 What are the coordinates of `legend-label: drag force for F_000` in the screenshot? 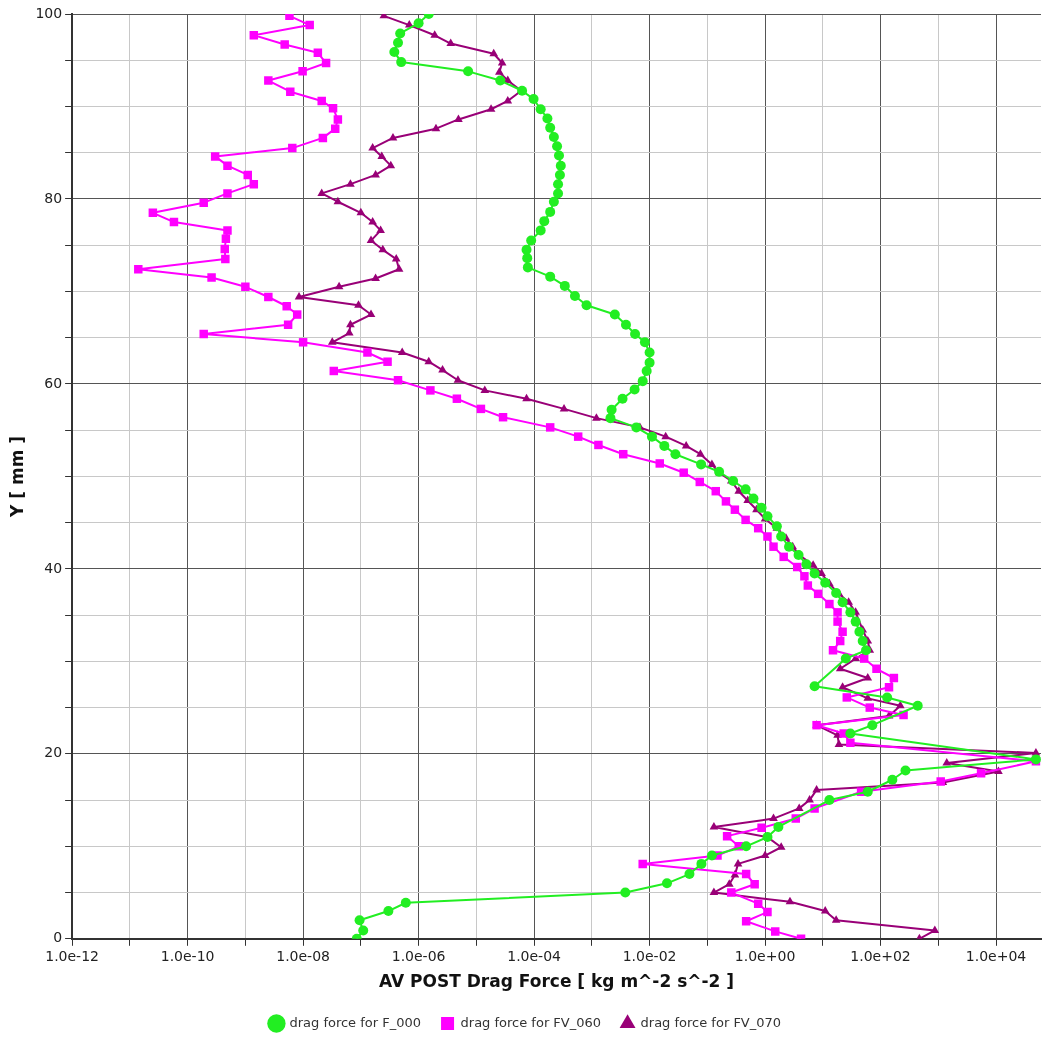 It's located at (355, 1022).